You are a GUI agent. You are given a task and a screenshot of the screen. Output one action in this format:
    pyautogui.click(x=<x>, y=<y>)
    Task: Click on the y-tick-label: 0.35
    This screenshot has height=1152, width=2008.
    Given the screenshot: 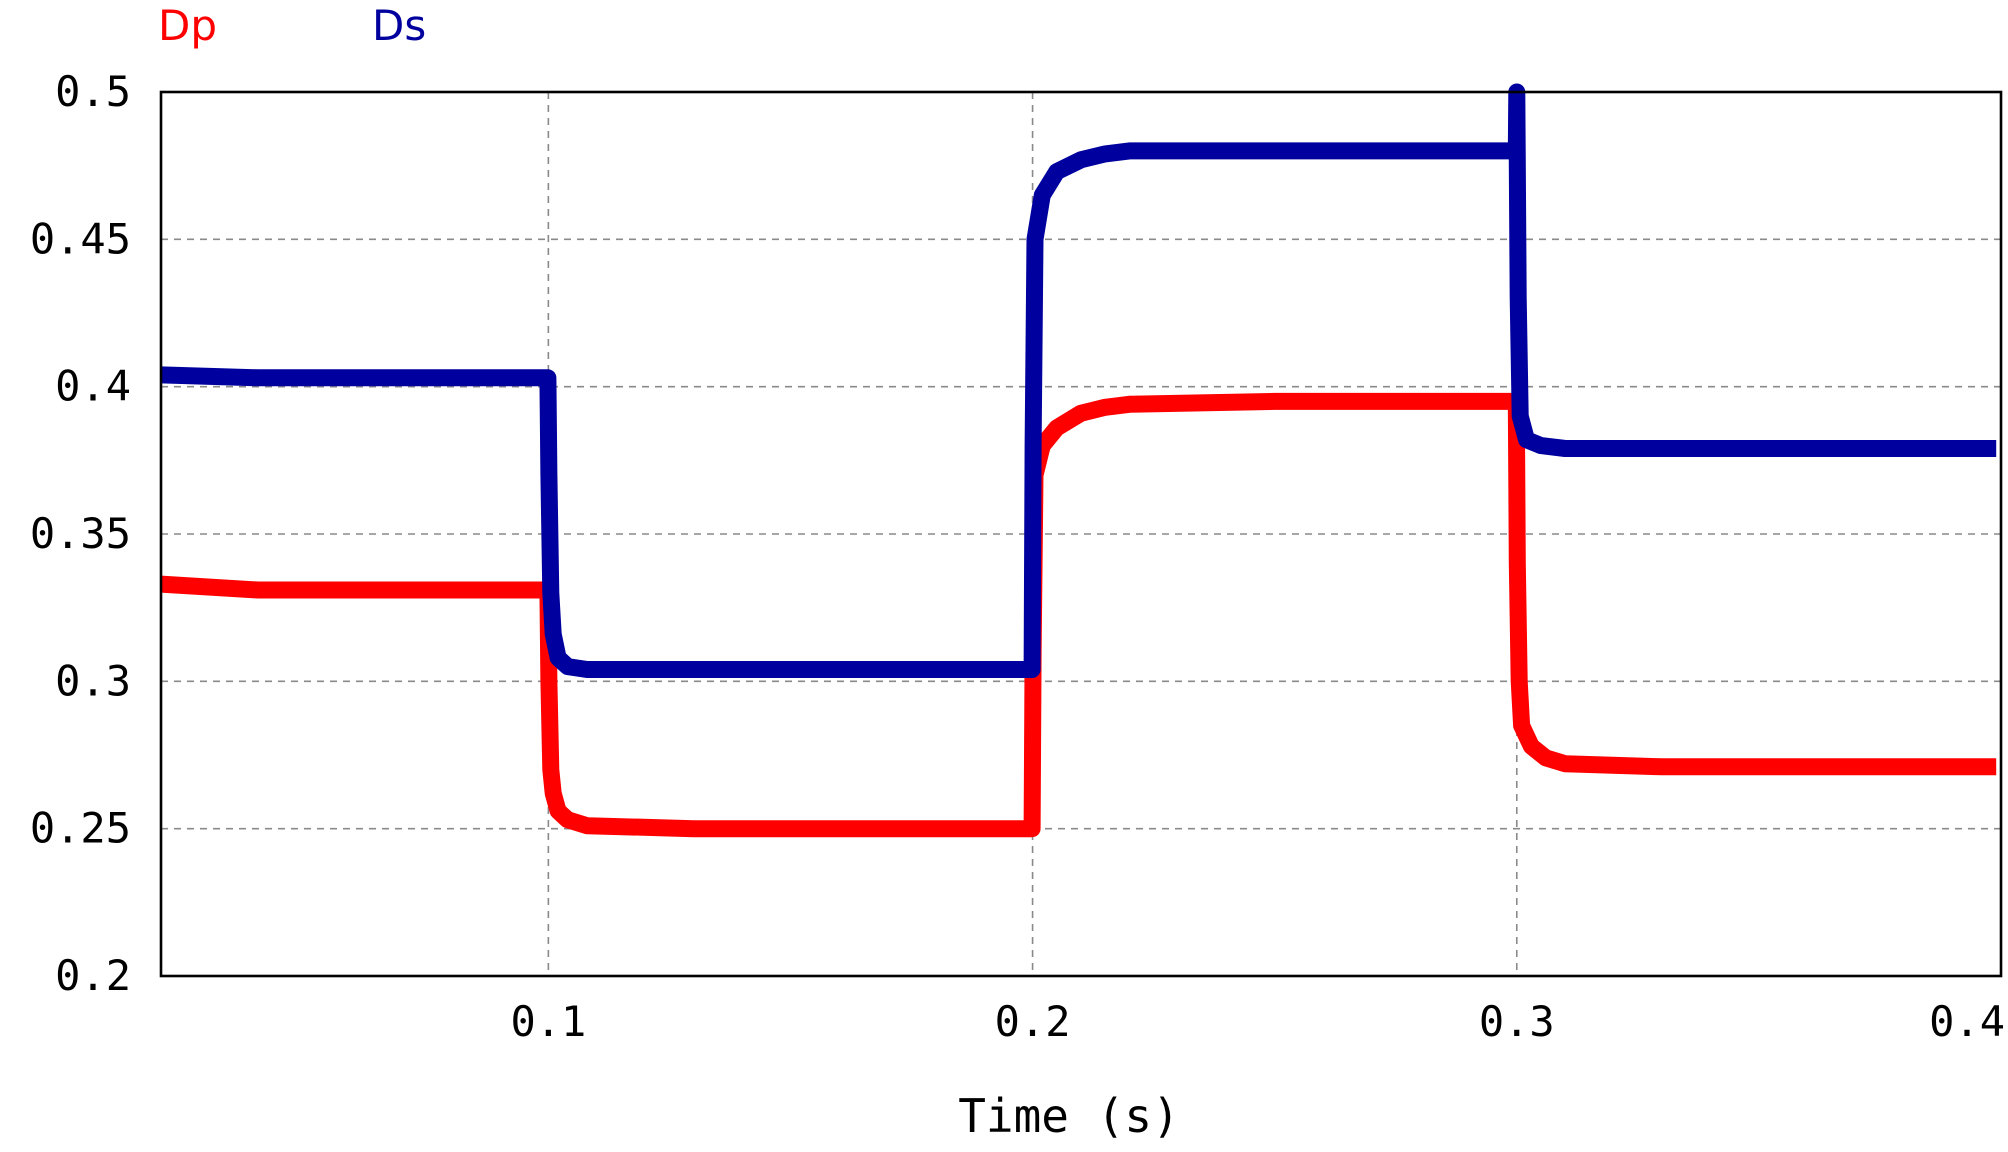 What is the action you would take?
    pyautogui.click(x=80, y=533)
    